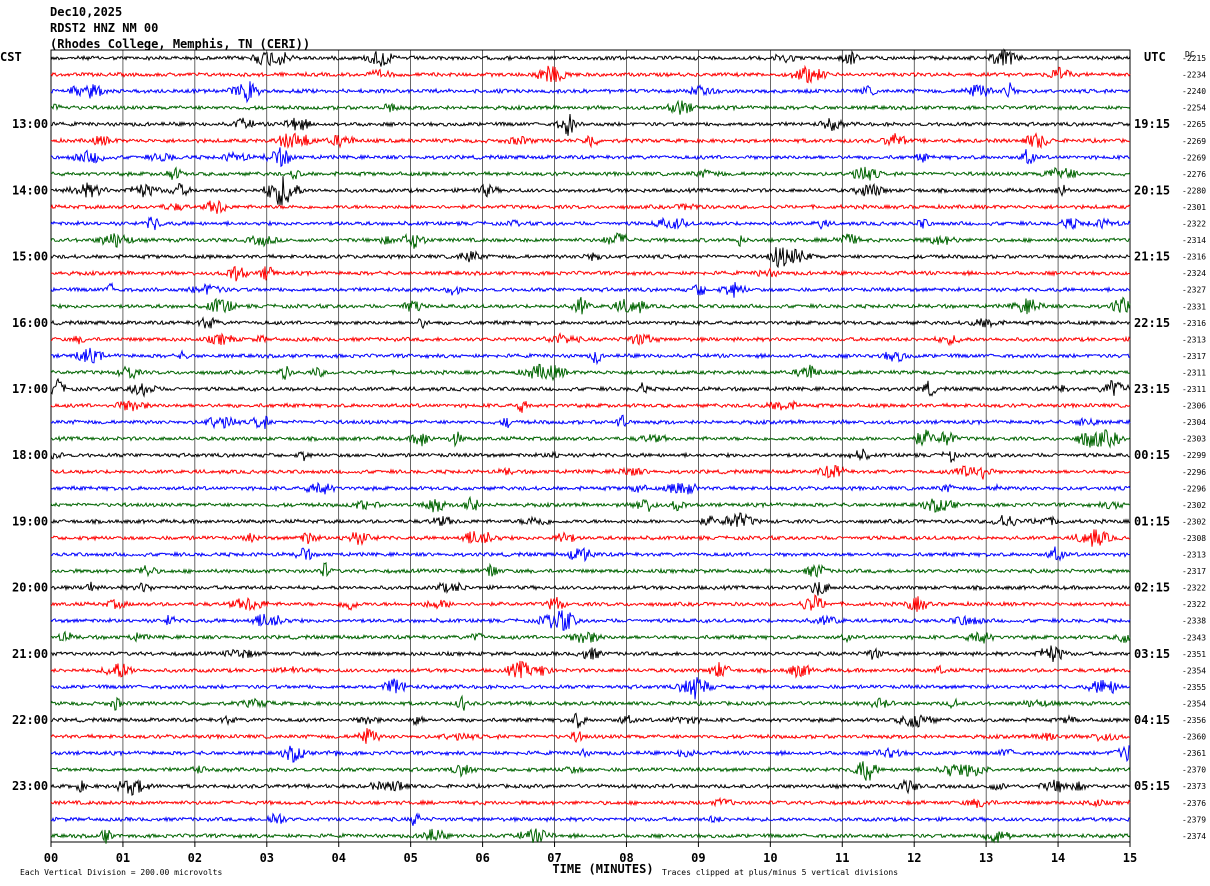 The height and width of the screenshot is (886, 1210). I want to click on dc-value-label: -2338, so click(1194, 621).